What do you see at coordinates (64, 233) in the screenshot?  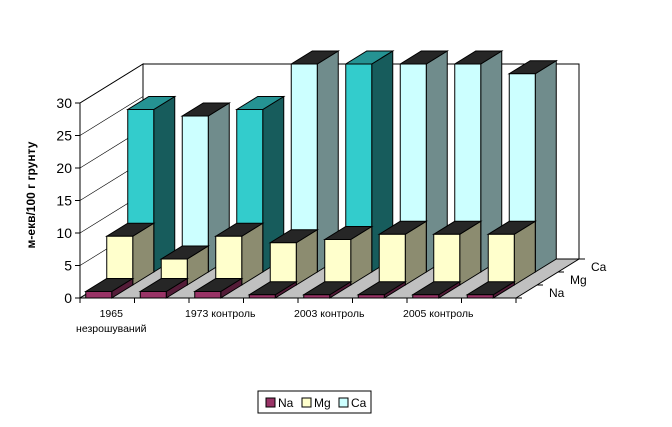 I see `y-tick-label: 10` at bounding box center [64, 233].